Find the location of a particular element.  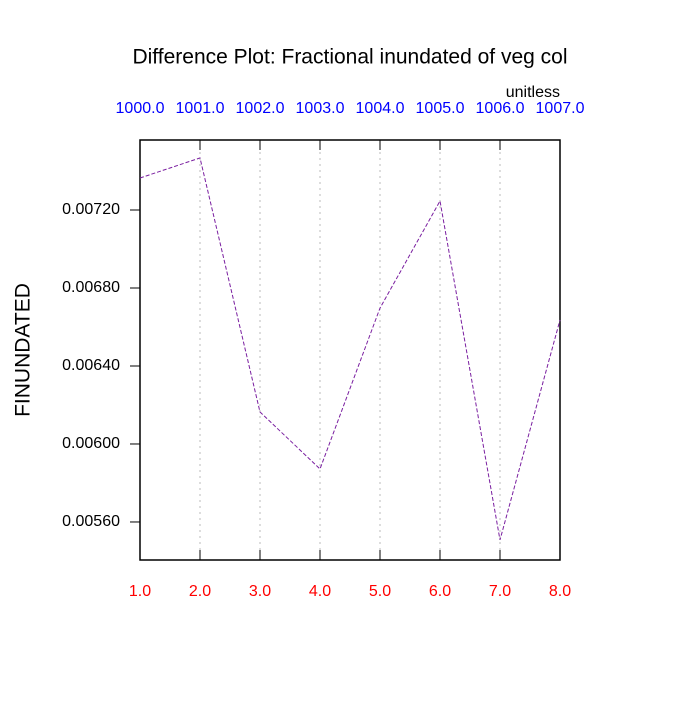

y-tick-label: 0.00720 is located at coordinates (91, 209).